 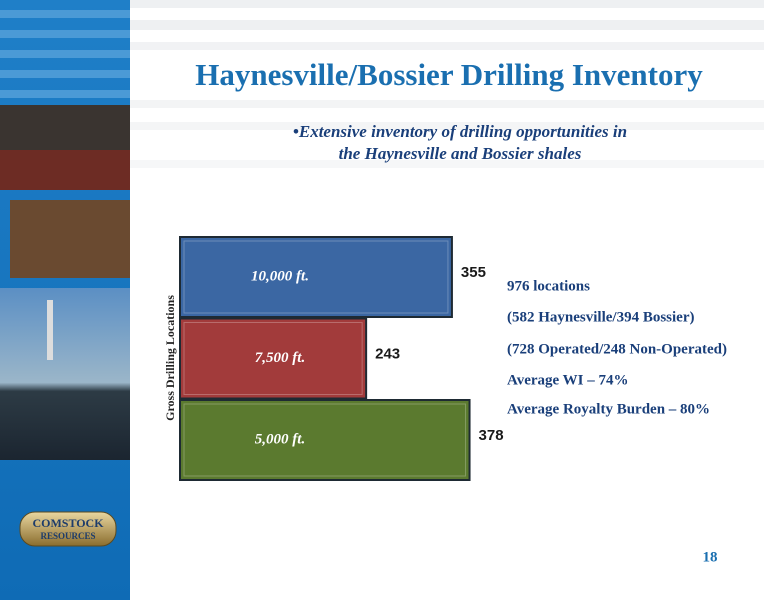 What do you see at coordinates (601, 317) in the screenshot?
I see `annotation: (582 Haynesville/394 Bossier)` at bounding box center [601, 317].